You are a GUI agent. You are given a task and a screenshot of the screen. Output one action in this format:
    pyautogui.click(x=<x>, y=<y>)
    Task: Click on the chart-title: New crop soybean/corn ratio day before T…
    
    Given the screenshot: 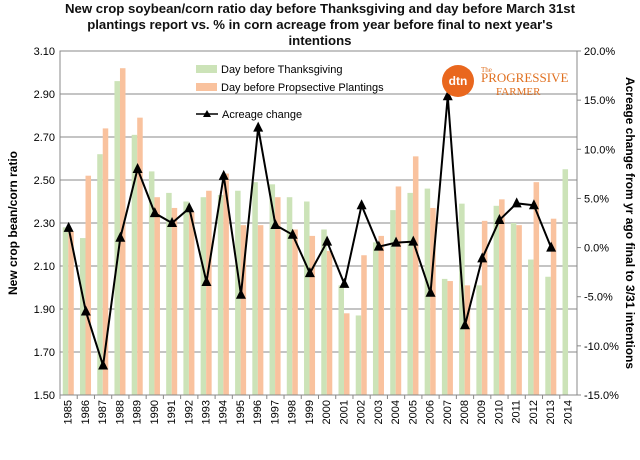 What is the action you would take?
    pyautogui.click(x=320, y=24)
    